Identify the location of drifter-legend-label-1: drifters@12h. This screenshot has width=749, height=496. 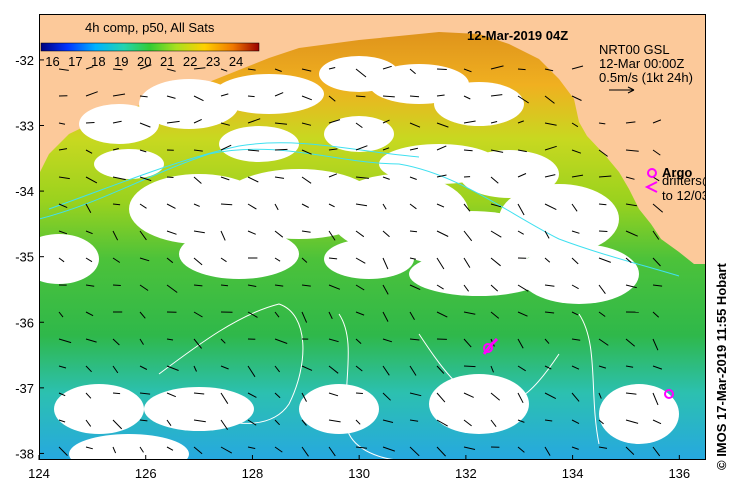
(684, 180).